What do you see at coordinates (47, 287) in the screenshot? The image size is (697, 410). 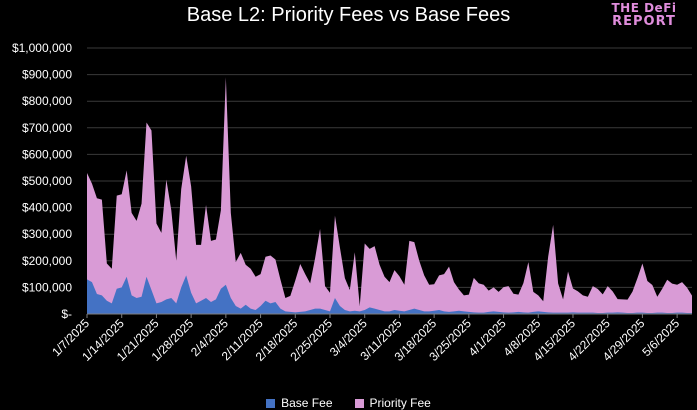 I see `y-tick-label: $100,000` at bounding box center [47, 287].